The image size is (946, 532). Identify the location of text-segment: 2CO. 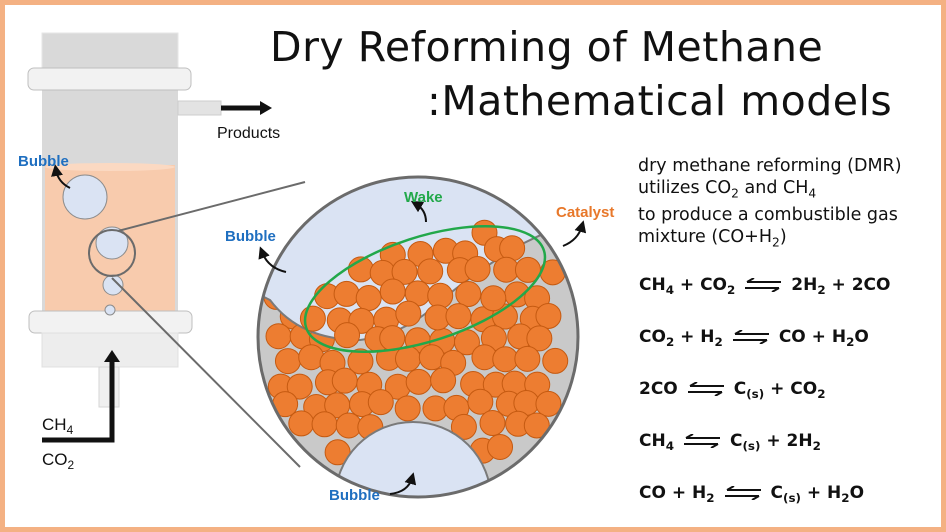
(658, 389).